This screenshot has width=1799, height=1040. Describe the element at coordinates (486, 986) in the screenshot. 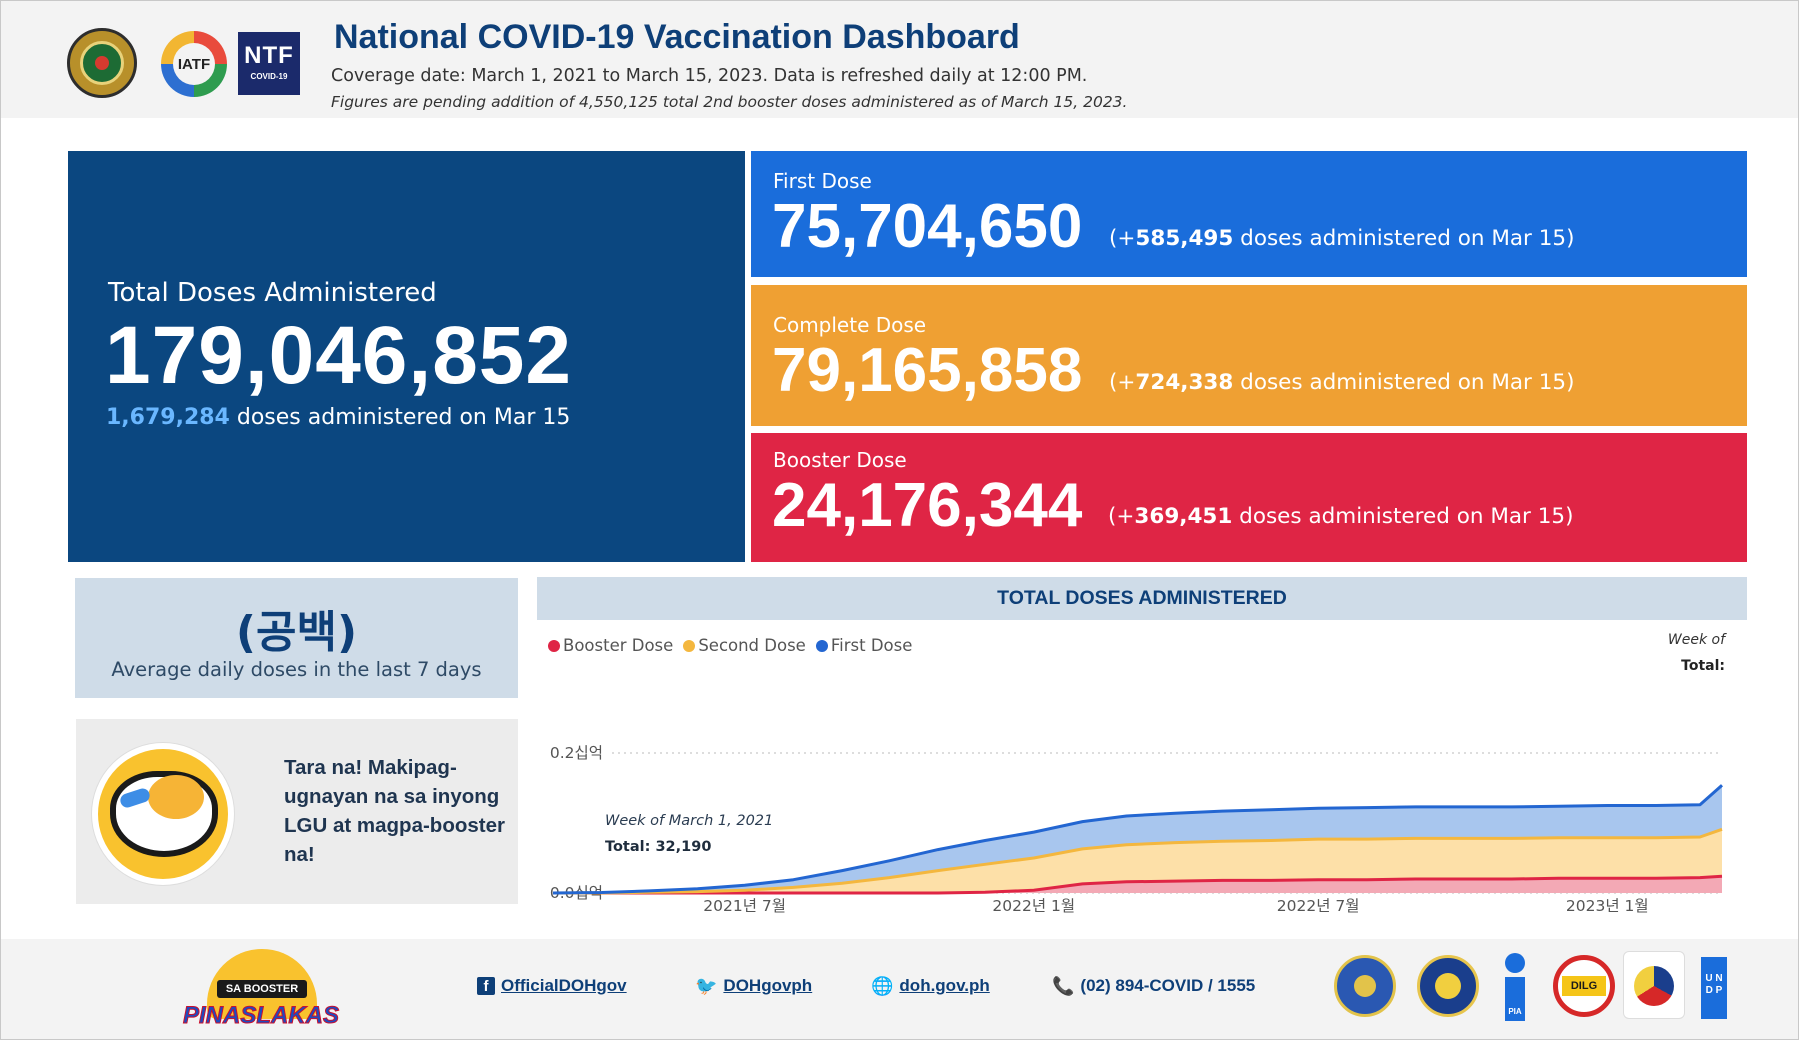

I see `facebook-icon: f` at that location.